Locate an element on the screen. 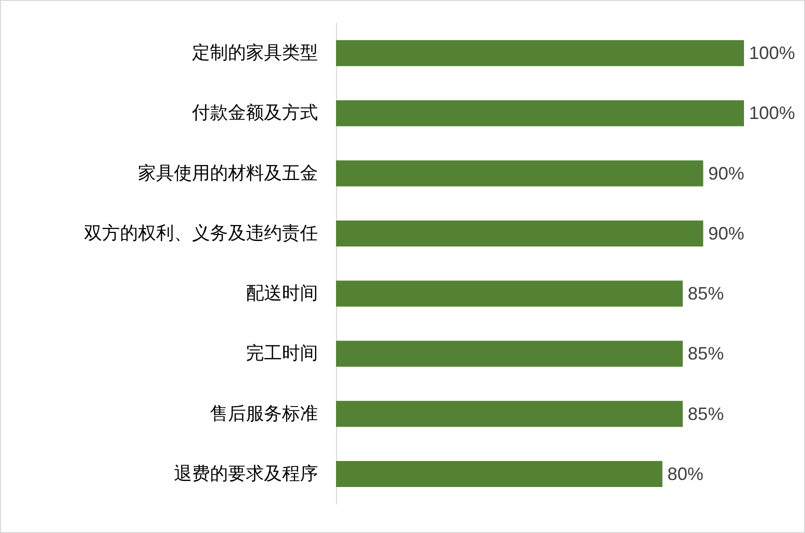 The height and width of the screenshot is (533, 805). y-tick-label: 双方的权利、义务及违约责任 is located at coordinates (201, 233).